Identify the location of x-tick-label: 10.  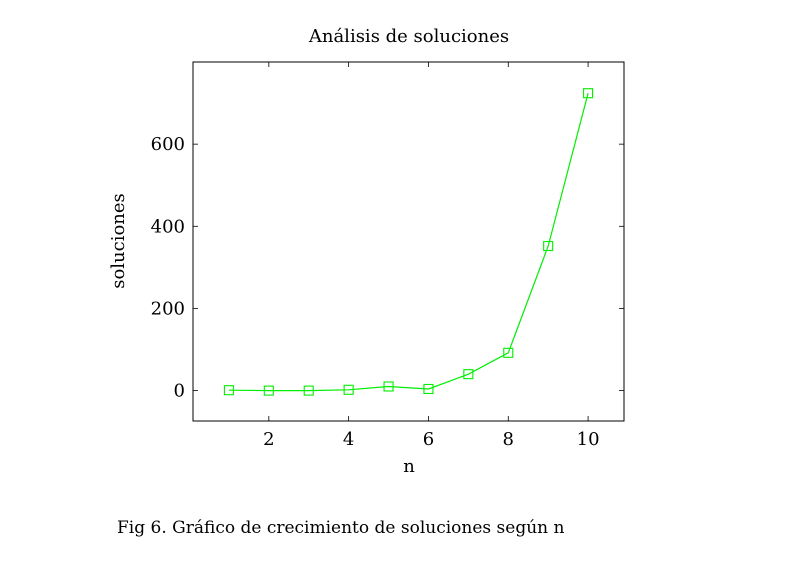
(588, 439).